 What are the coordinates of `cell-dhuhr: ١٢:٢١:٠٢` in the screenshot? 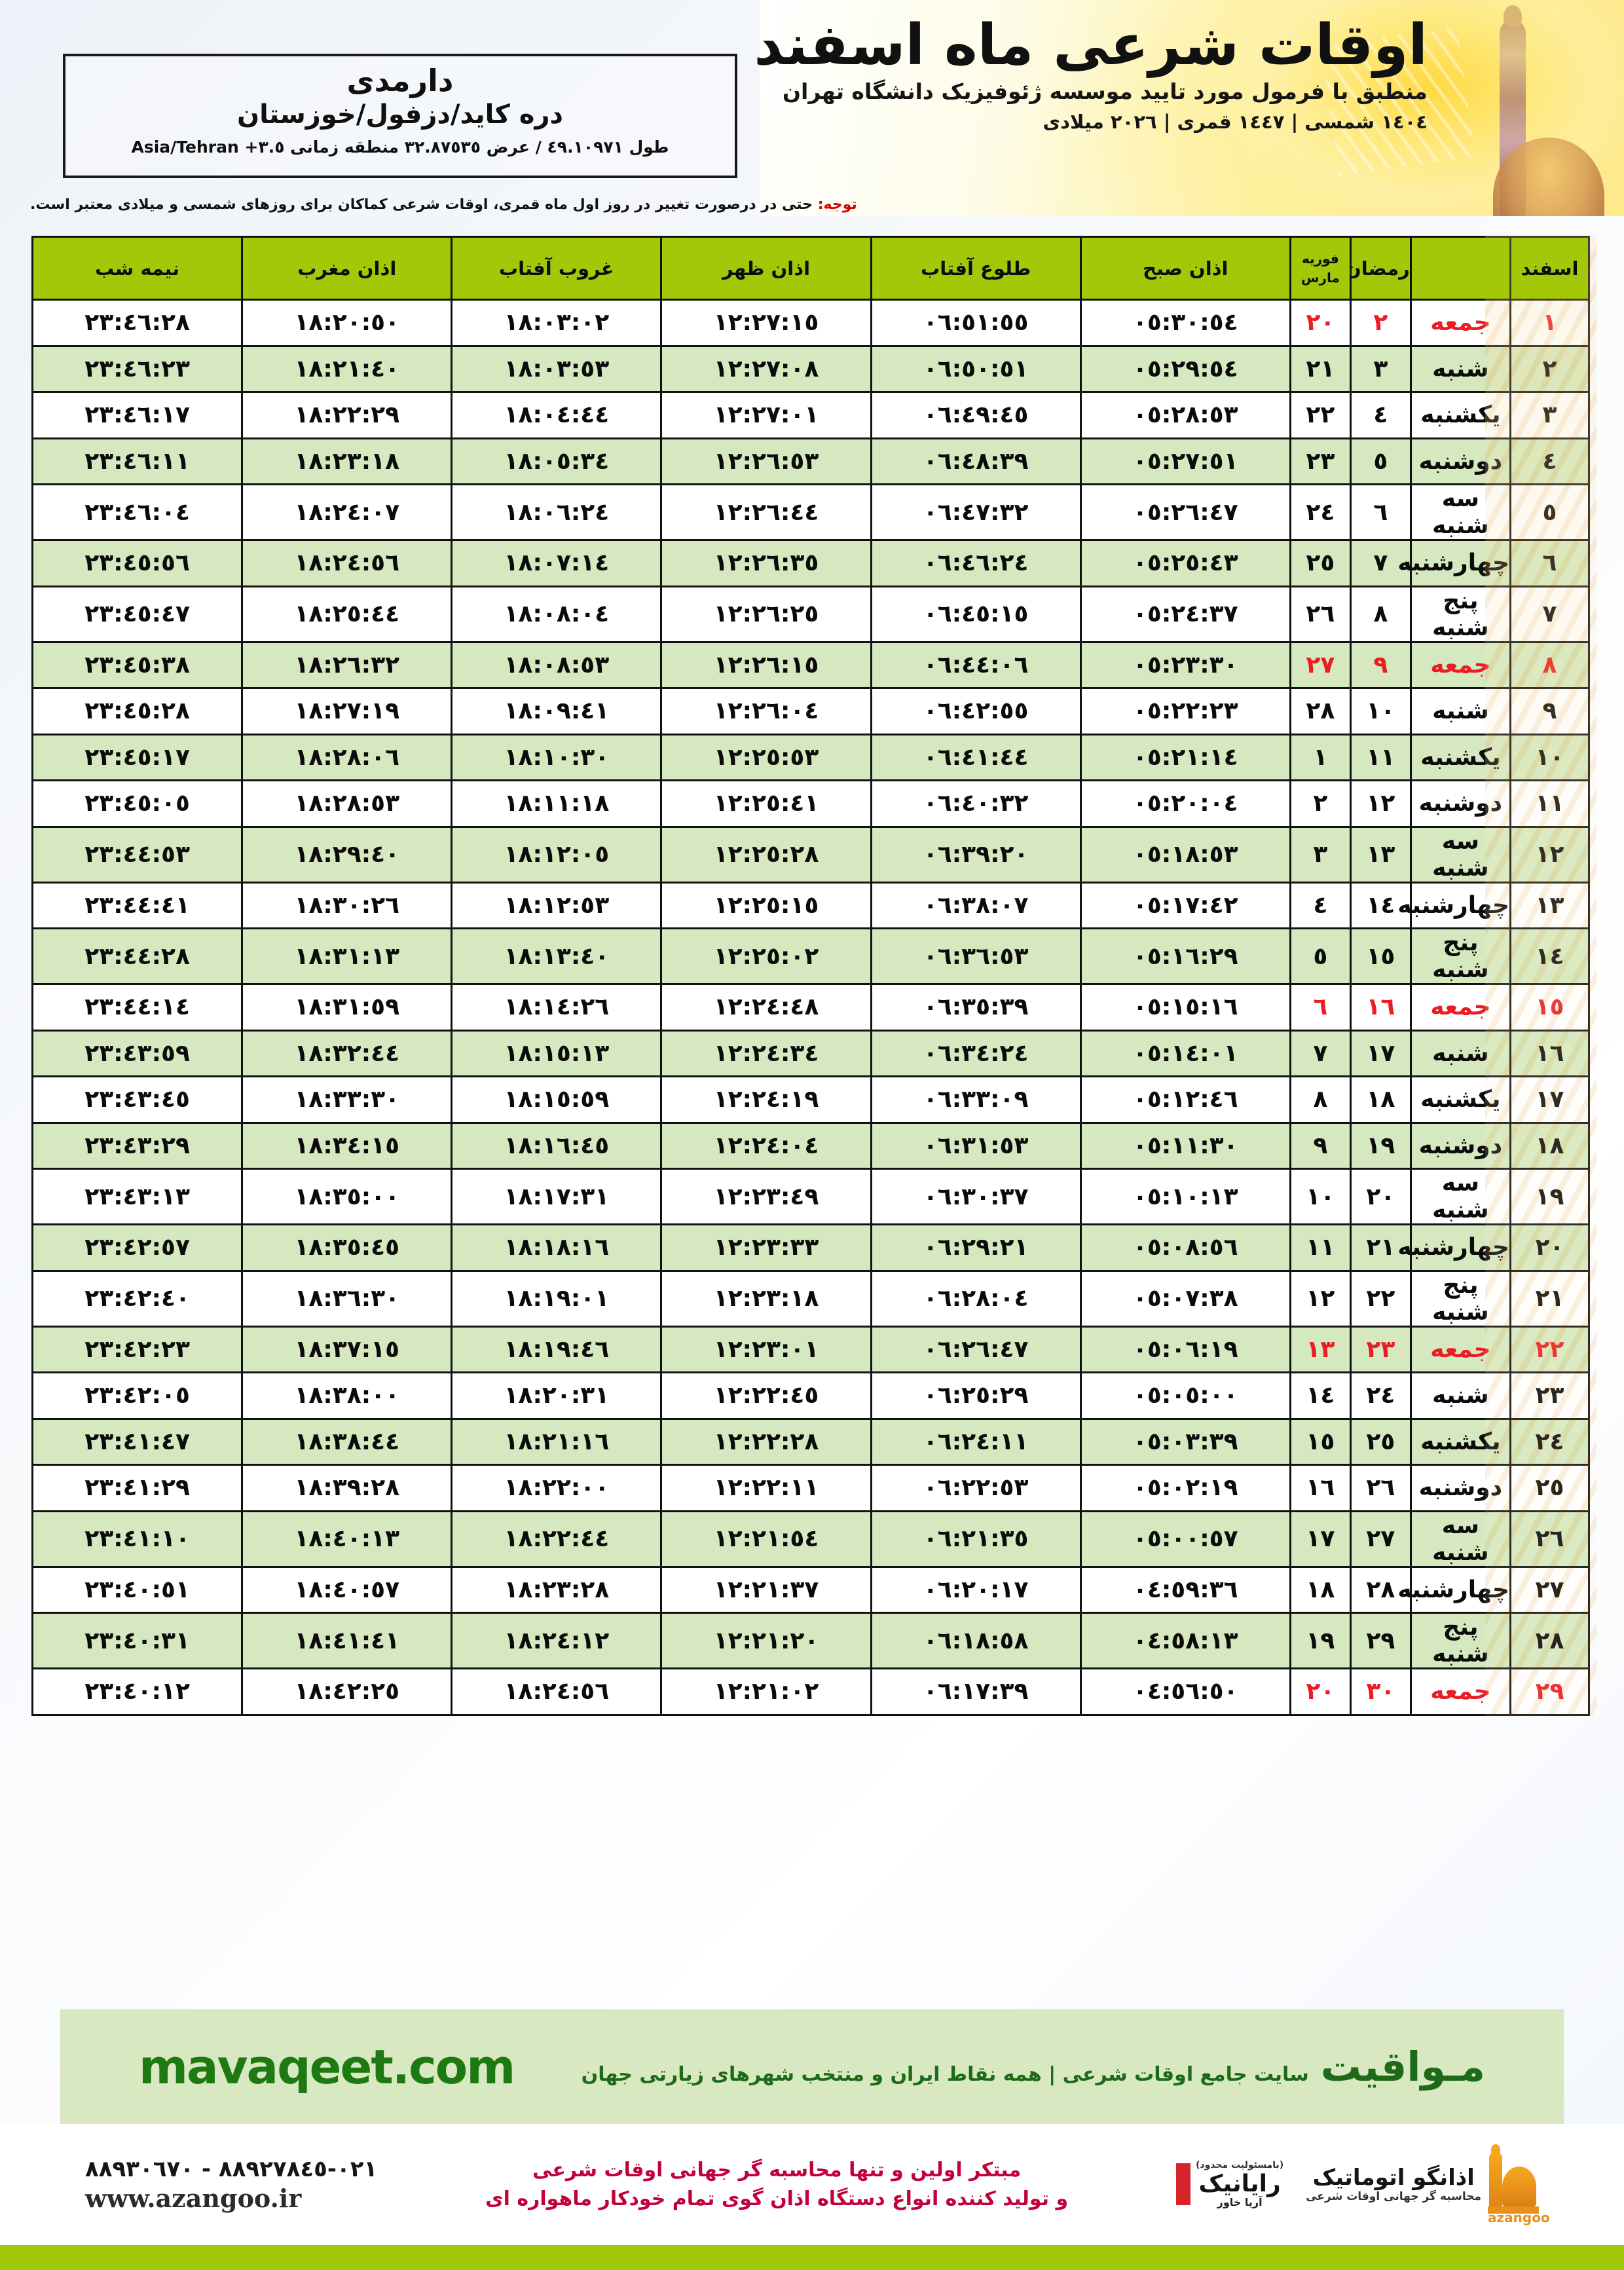 It's located at (766, 1691).